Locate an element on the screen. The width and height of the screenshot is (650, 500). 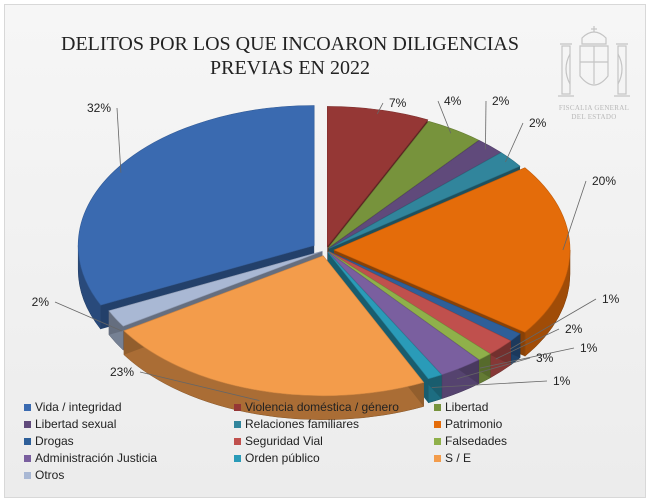
legend-item: Violencia doméstica / género is located at coordinates (334, 407).